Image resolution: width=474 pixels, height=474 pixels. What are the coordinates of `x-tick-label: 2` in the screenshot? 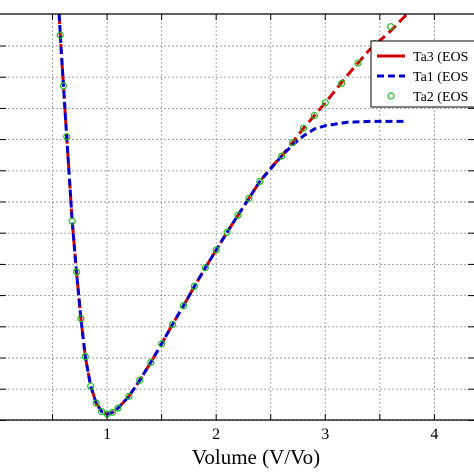 It's located at (216, 434).